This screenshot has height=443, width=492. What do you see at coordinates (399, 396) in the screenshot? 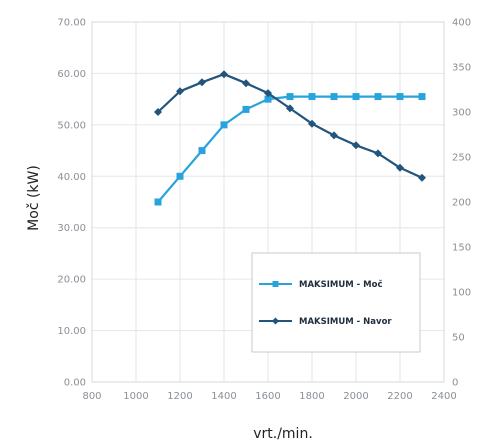
I see `x-tick-label: 2200` at bounding box center [399, 396].